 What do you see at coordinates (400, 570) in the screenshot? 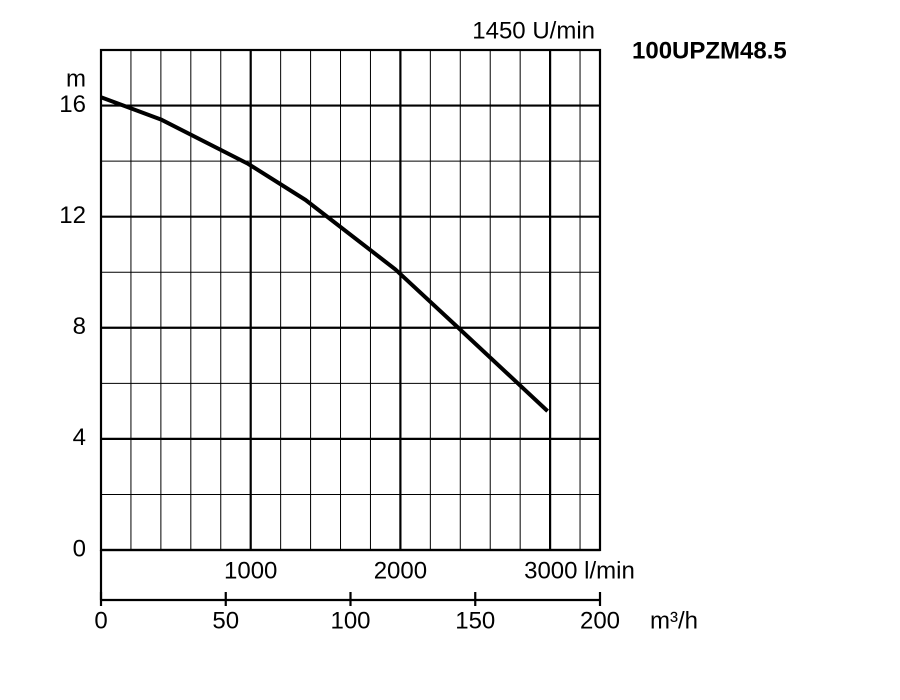
I see `x2-tick-label: 2000` at bounding box center [400, 570].